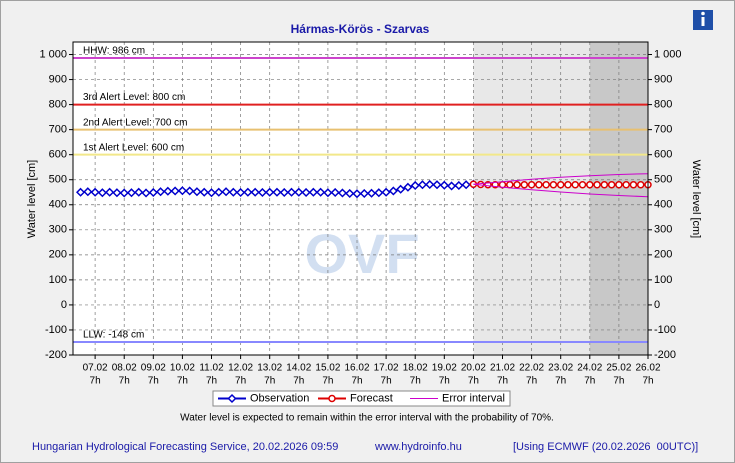  What do you see at coordinates (240, 368) in the screenshot?
I see `x-tick-label: 12.02` at bounding box center [240, 368].